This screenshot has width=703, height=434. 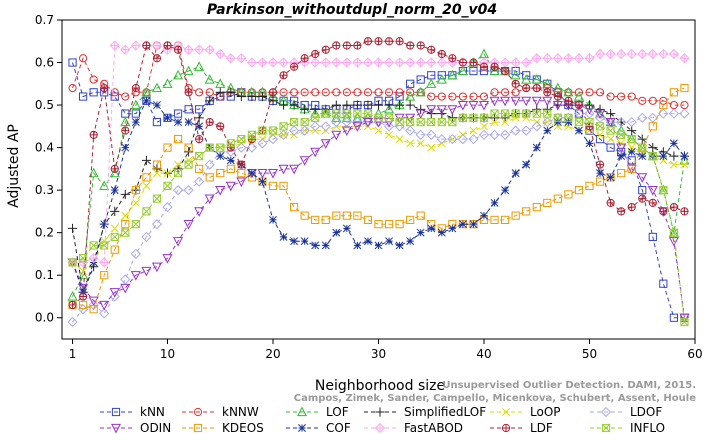 I want to click on y-tick-label: 0.1, so click(x=44, y=275).